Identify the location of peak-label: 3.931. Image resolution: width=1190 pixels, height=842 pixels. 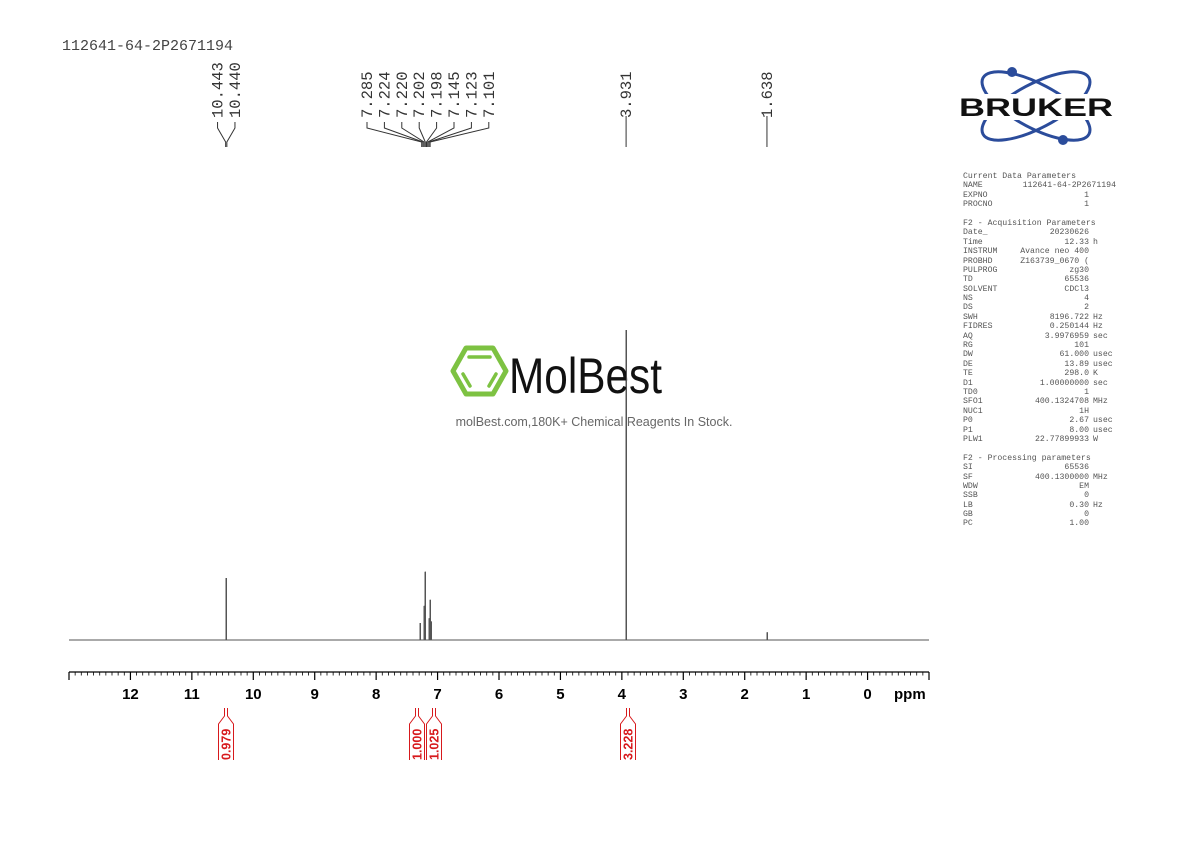
(627, 94).